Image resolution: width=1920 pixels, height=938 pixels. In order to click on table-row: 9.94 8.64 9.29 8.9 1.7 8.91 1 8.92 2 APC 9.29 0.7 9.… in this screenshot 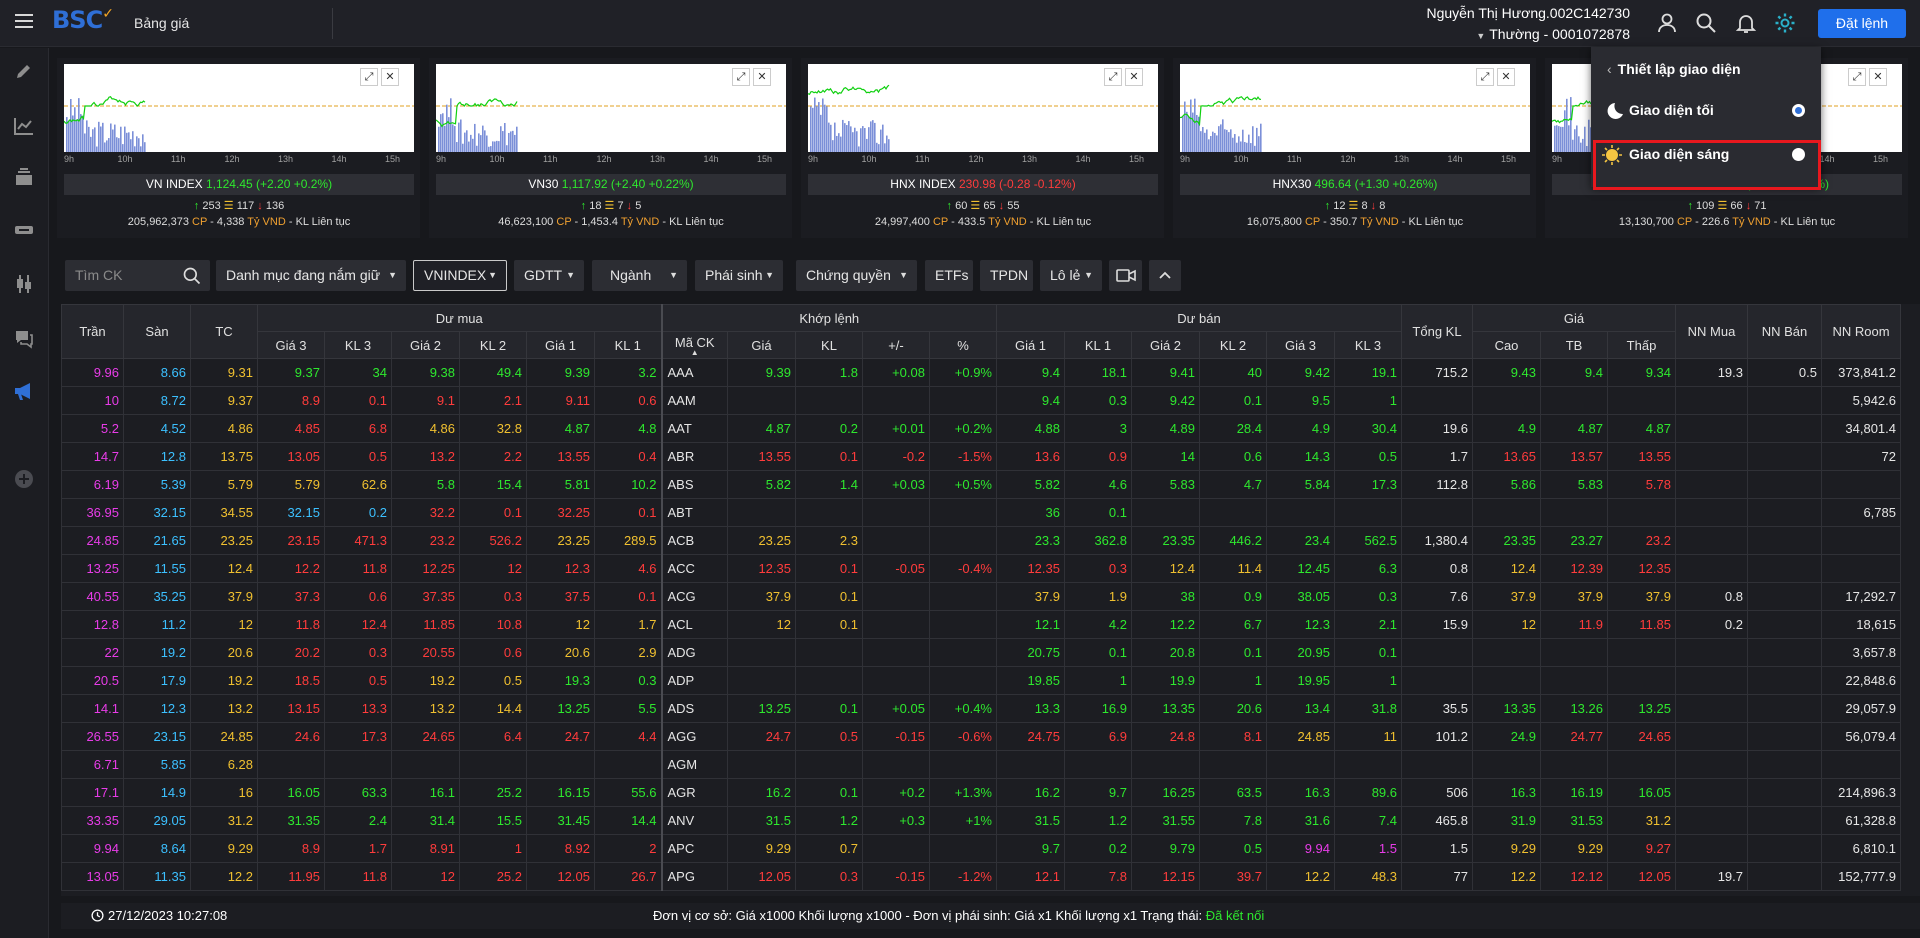, I will do `click(981, 848)`.